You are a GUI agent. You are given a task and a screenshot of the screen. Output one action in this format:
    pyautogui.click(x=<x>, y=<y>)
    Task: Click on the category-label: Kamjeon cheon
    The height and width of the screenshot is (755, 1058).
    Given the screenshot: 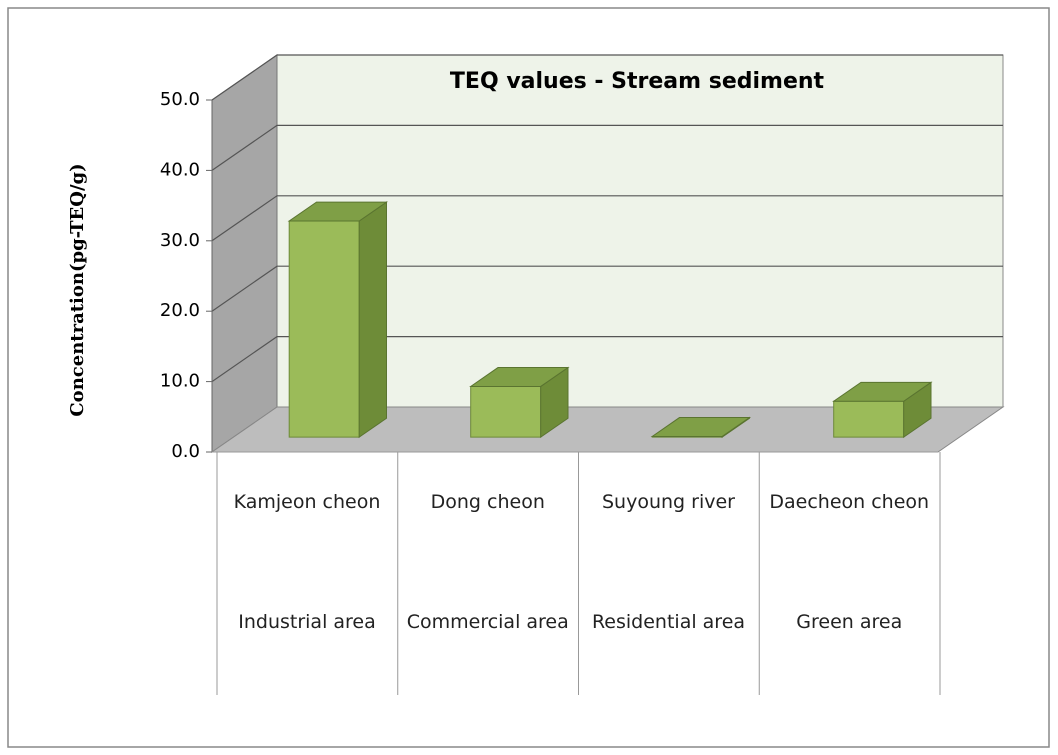 What is the action you would take?
    pyautogui.click(x=307, y=502)
    